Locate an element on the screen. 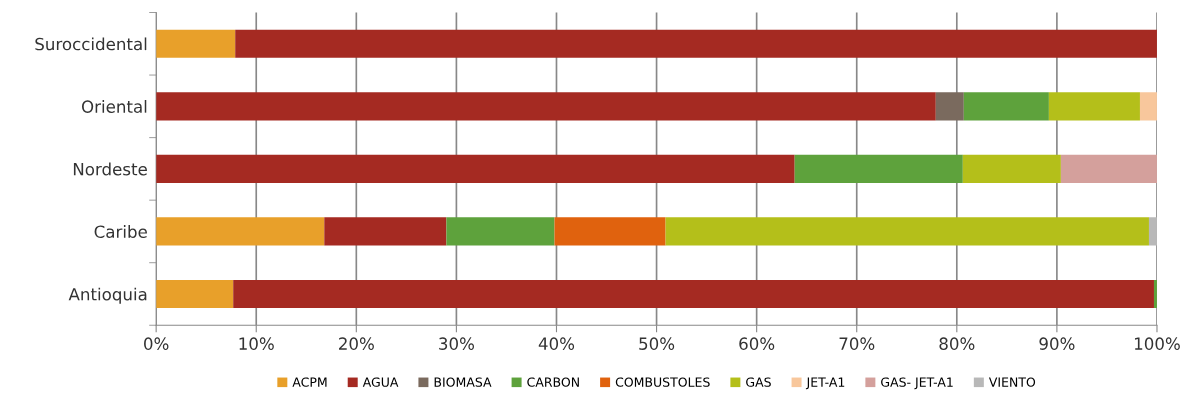  y-tick-label: Oriental is located at coordinates (114, 106).